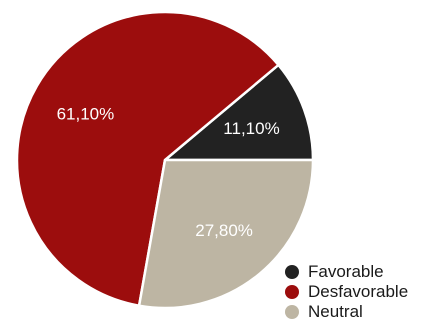 This screenshot has height=327, width=437. Describe the element at coordinates (335, 311) in the screenshot. I see `legend-label: Neutral` at that location.